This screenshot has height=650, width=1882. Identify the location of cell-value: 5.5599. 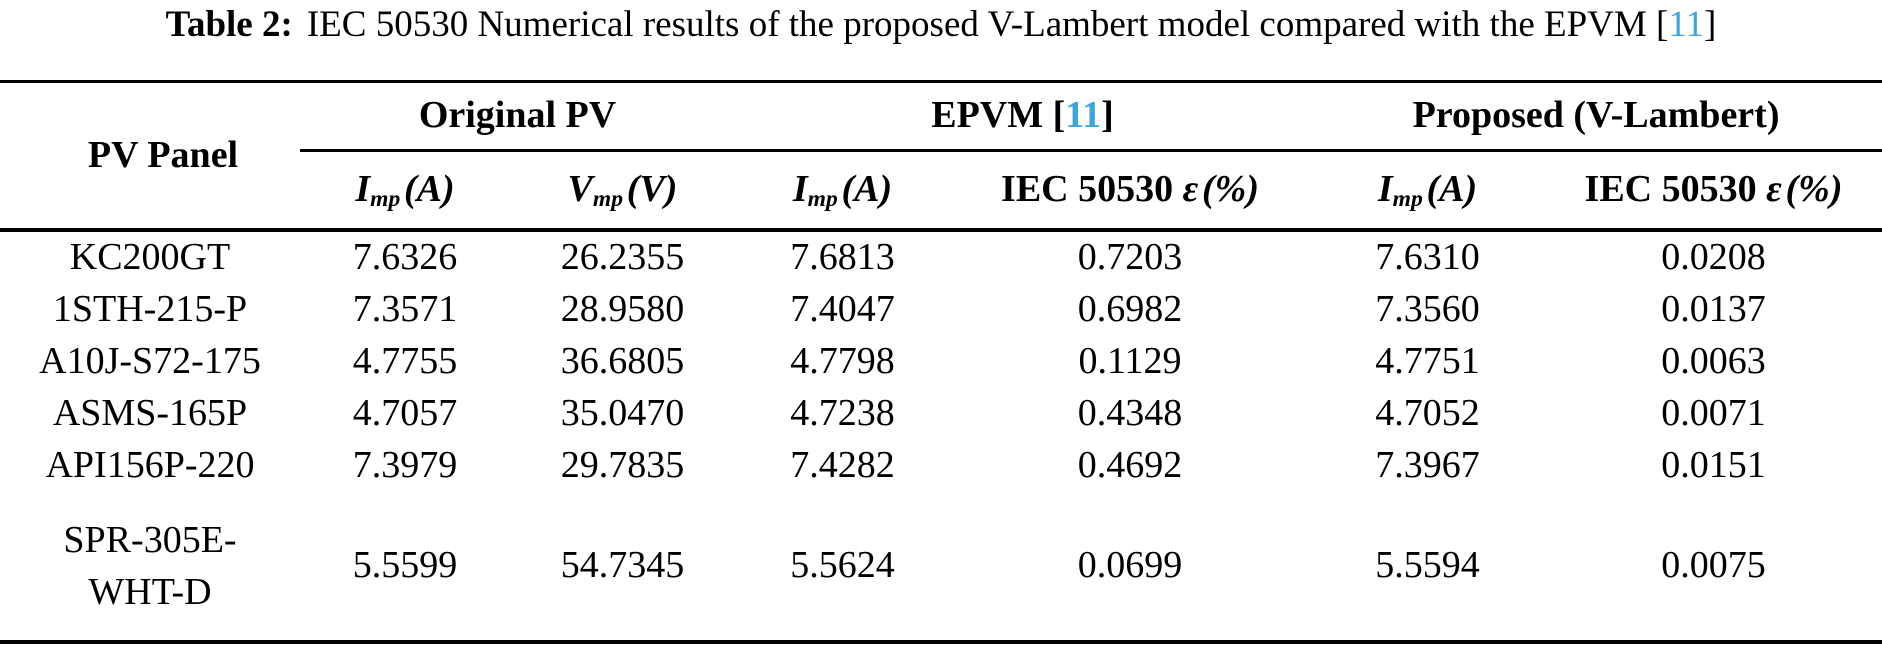
(405, 568).